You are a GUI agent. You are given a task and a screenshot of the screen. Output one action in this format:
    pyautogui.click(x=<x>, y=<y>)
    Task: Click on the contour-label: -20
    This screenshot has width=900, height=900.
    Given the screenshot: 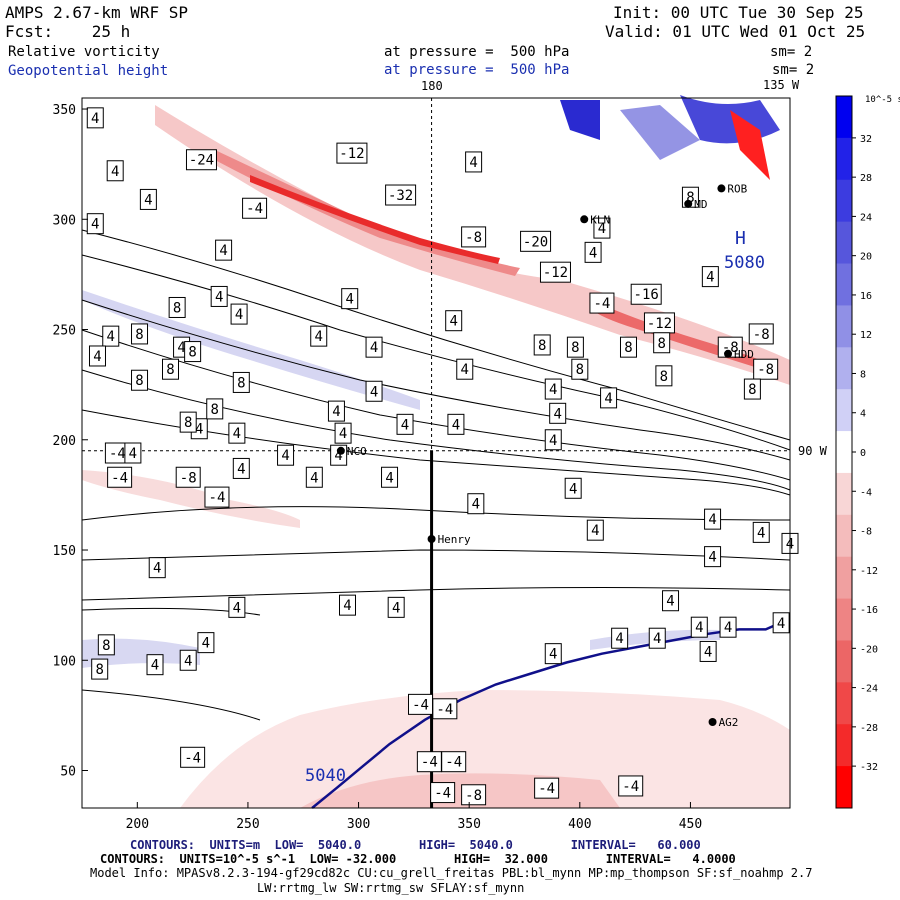 What is the action you would take?
    pyautogui.click(x=536, y=241)
    